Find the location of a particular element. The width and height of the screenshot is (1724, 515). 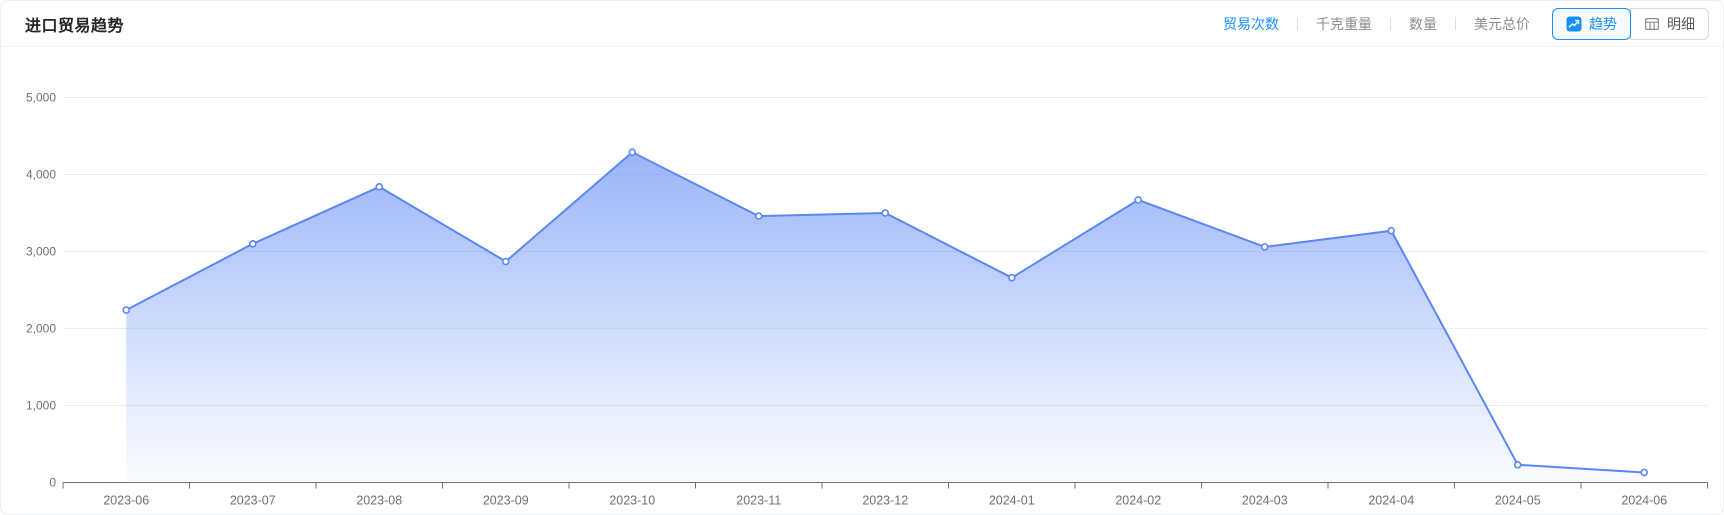

x-axis-label: 2024-05 is located at coordinates (1518, 501).